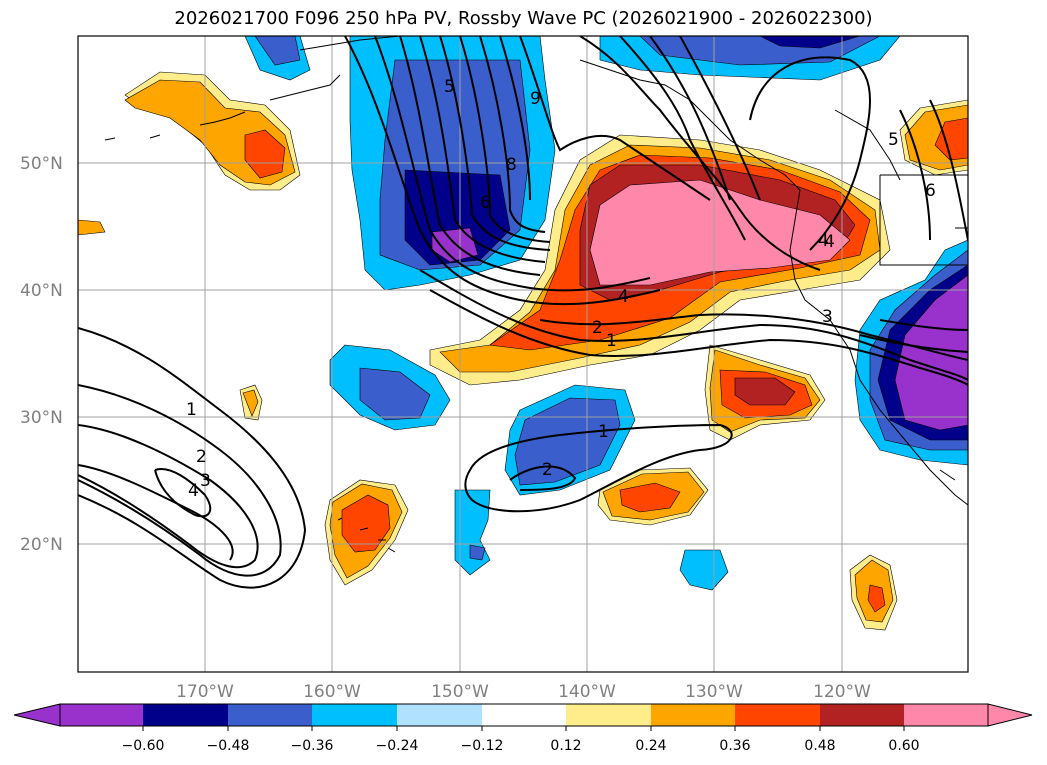 This screenshot has height=765, width=1047. Describe the element at coordinates (41, 545) in the screenshot. I see `lat-label: 20°N` at that location.